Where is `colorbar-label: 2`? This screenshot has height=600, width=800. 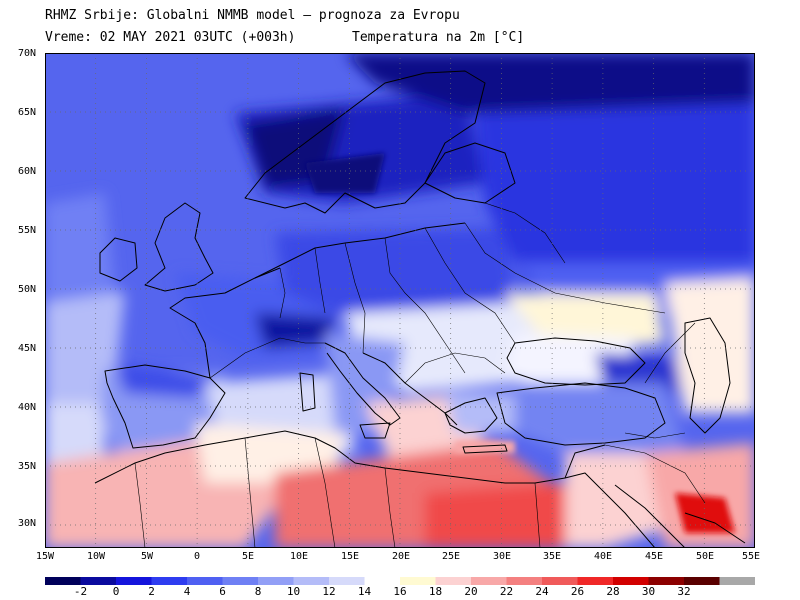 colorbar-label: 2 is located at coordinates (151, 591).